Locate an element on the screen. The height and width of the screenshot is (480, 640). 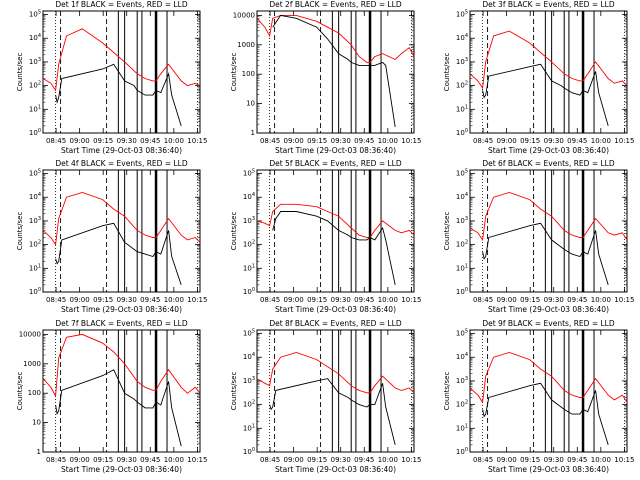
y-tick-label: 1000 is located at coordinates (246, 45).